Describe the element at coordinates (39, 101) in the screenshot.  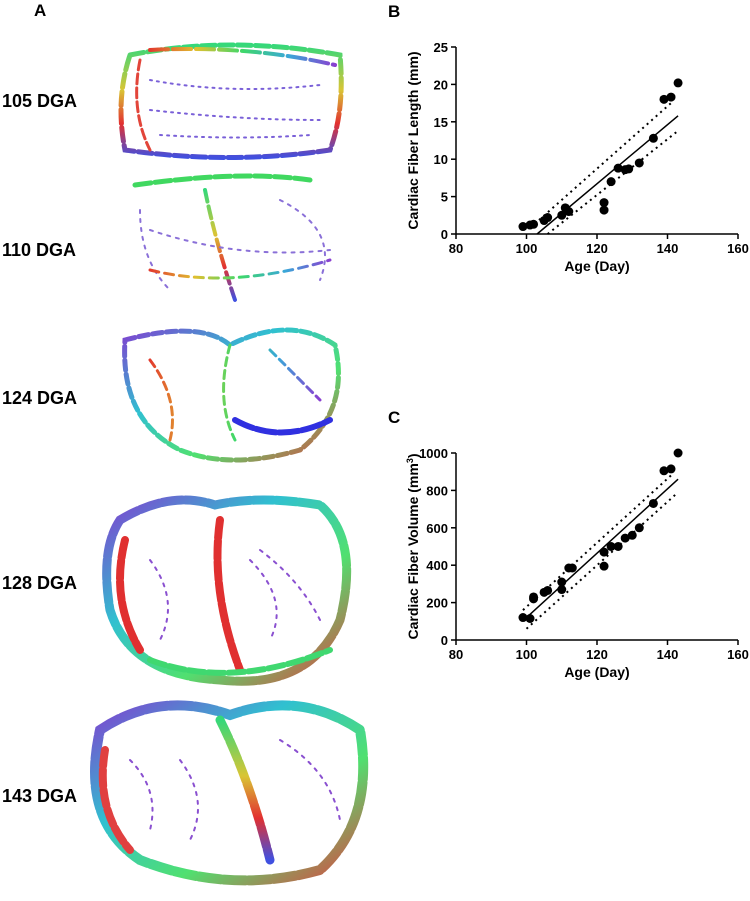
I see `row-label: 105 DGA` at that location.